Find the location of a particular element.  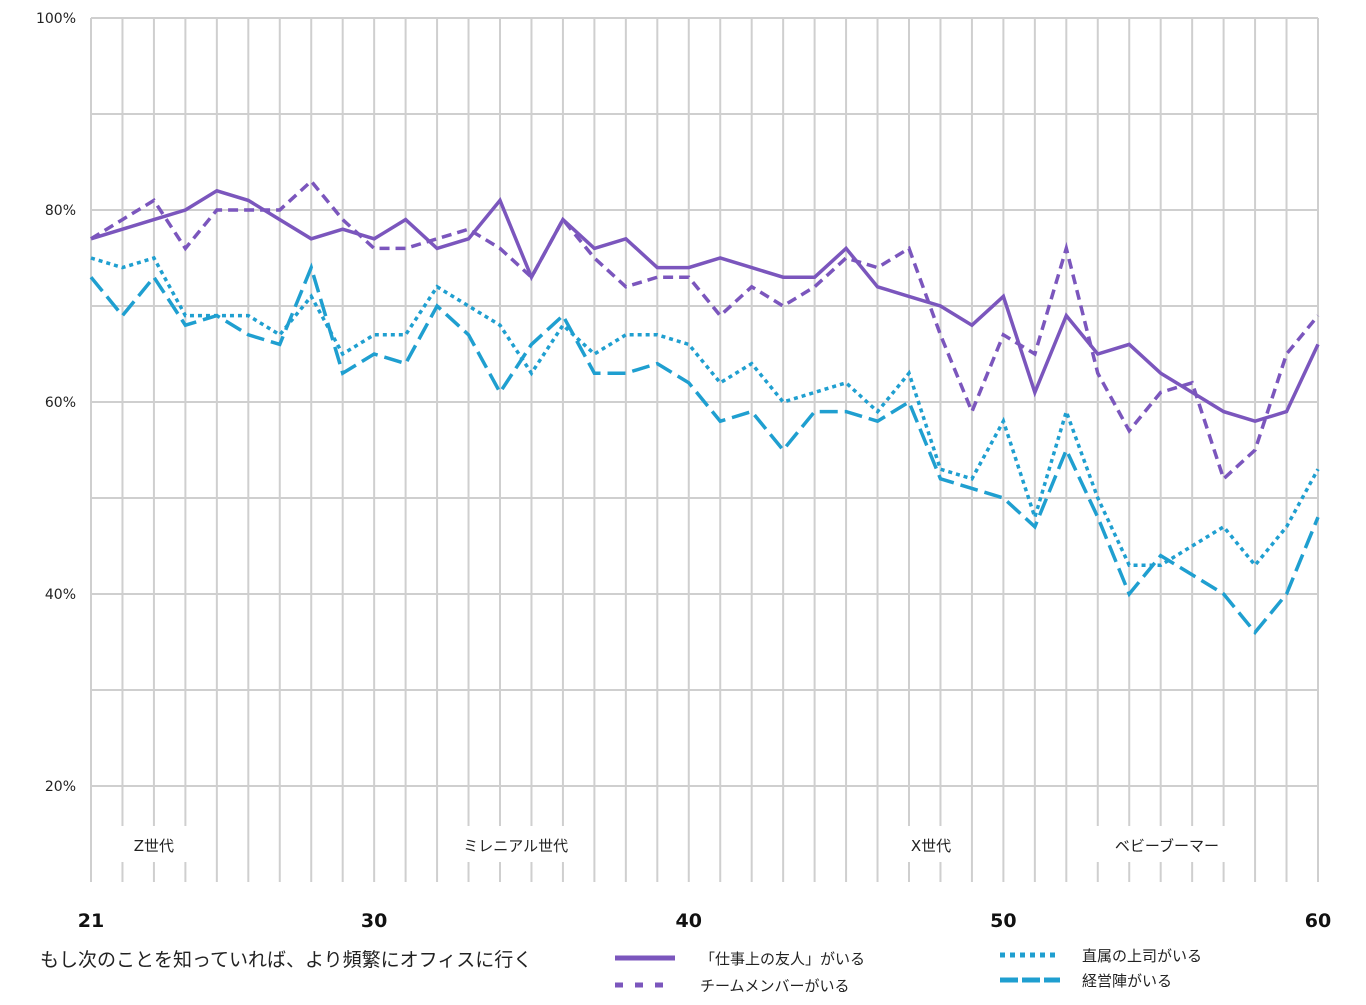

generation-labels: Z世代 ミレニアル世代 X世代 ベビーブーマー is located at coordinates (676, 844).